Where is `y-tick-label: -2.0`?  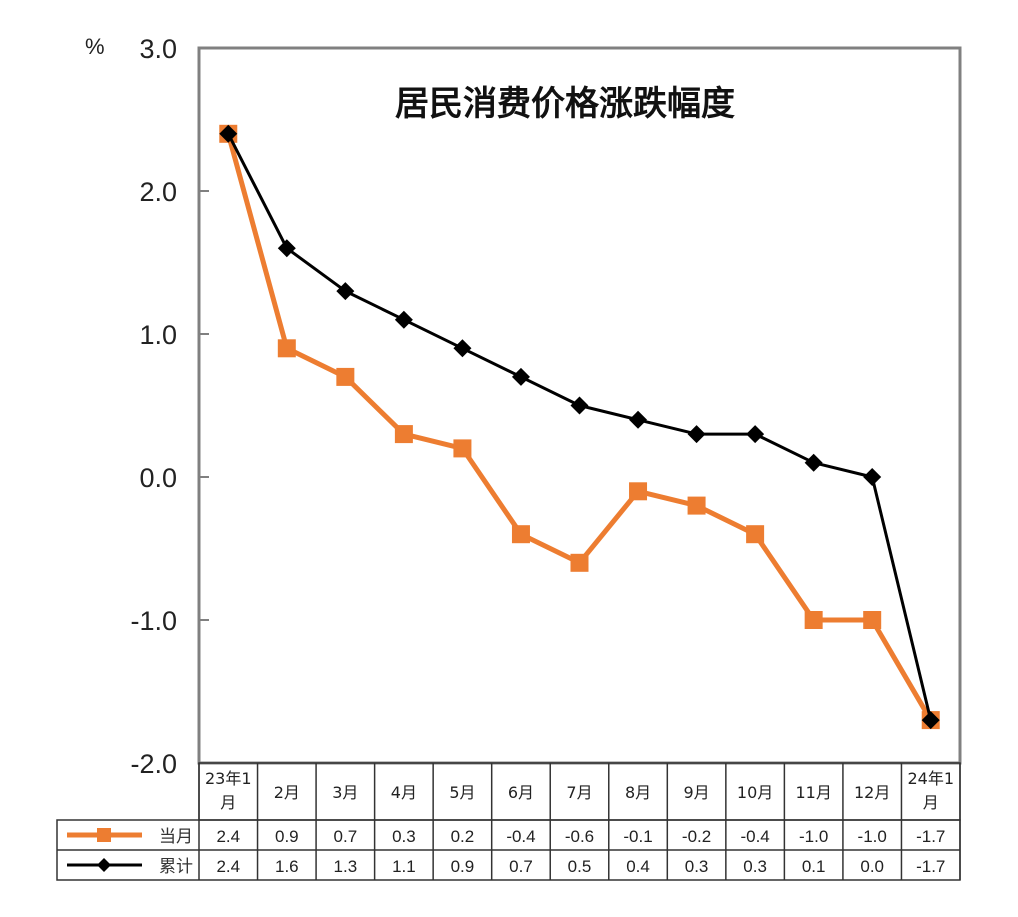
y-tick-label: -2.0 is located at coordinates (153, 764).